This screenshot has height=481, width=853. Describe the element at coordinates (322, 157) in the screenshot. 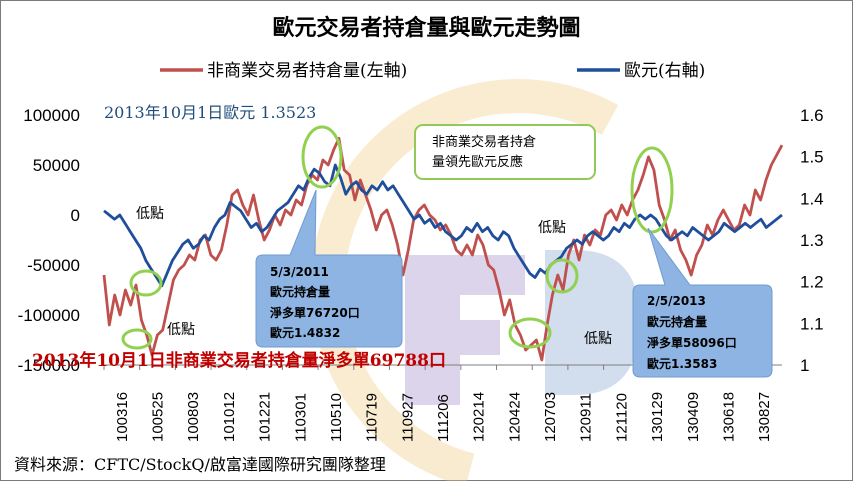

I see `circle-peak-2011` at that location.